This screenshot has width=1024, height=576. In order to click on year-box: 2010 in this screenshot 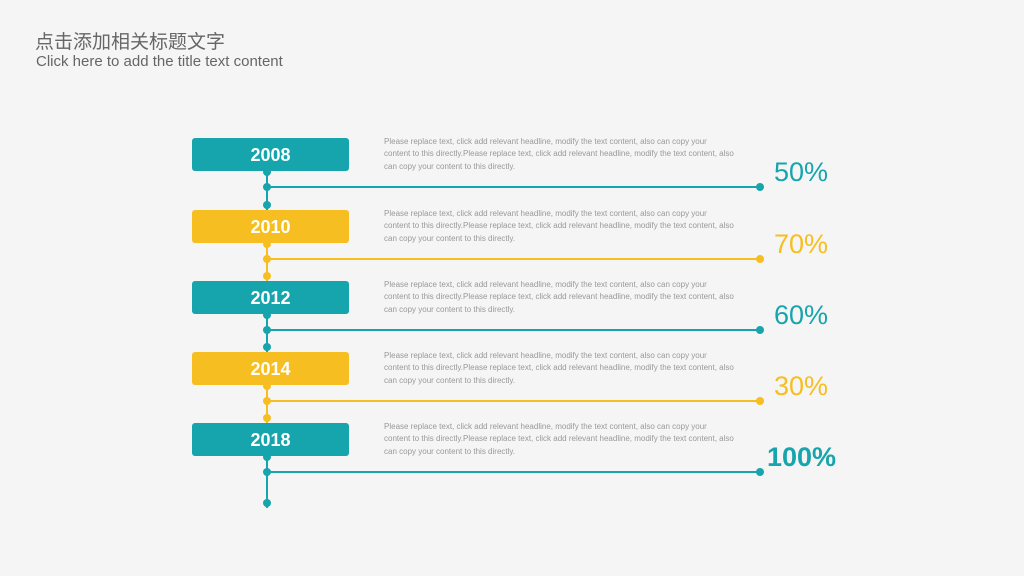, I will do `click(270, 226)`.